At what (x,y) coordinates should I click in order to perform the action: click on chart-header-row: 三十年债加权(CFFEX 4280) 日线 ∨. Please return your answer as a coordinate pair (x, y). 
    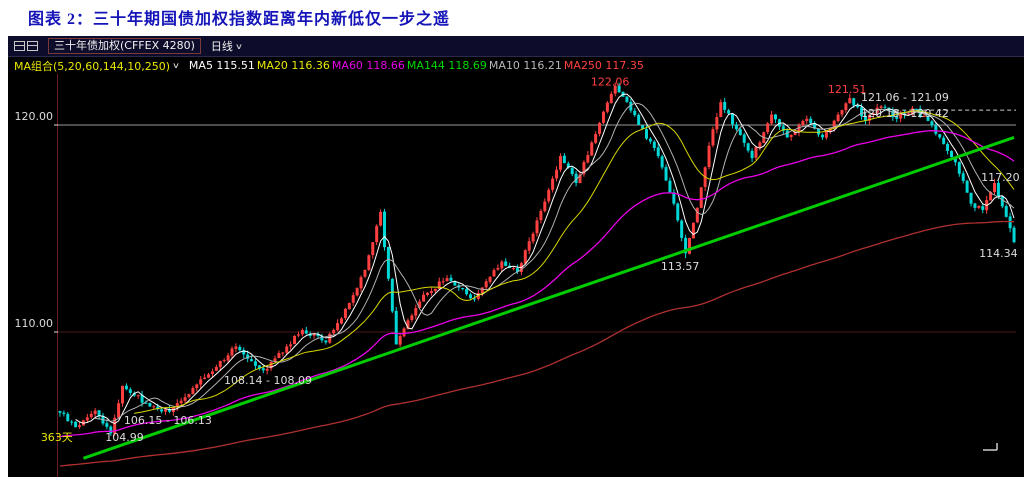
    Looking at the image, I should click on (516, 46).